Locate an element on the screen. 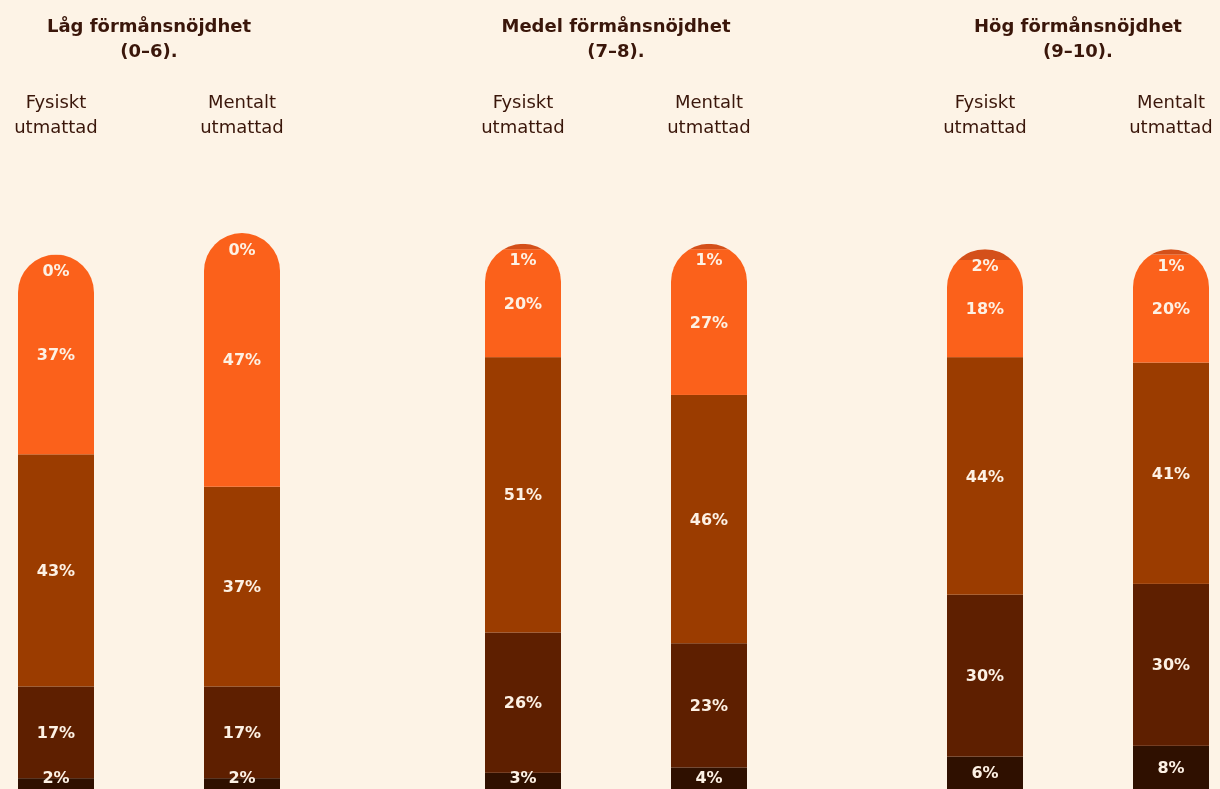 Image resolution: width=1220 pixels, height=789 pixels. chart-title: Hög förmånsnöjdhet (9–10). is located at coordinates (1078, 38).